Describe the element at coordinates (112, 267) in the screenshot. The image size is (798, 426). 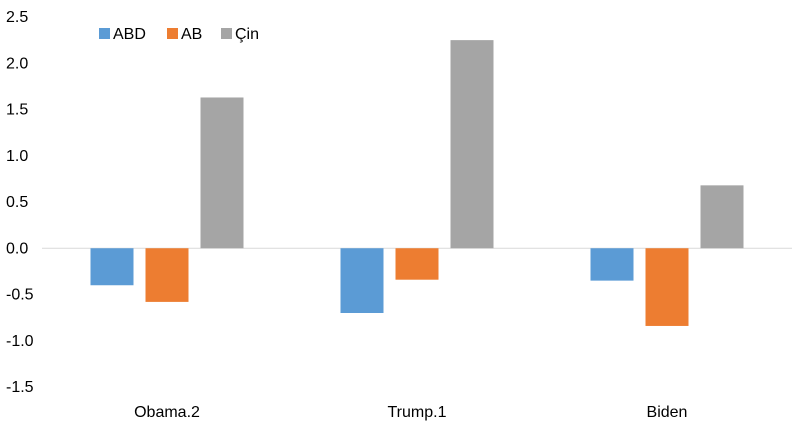
I see `bar-abd-obama2` at that location.